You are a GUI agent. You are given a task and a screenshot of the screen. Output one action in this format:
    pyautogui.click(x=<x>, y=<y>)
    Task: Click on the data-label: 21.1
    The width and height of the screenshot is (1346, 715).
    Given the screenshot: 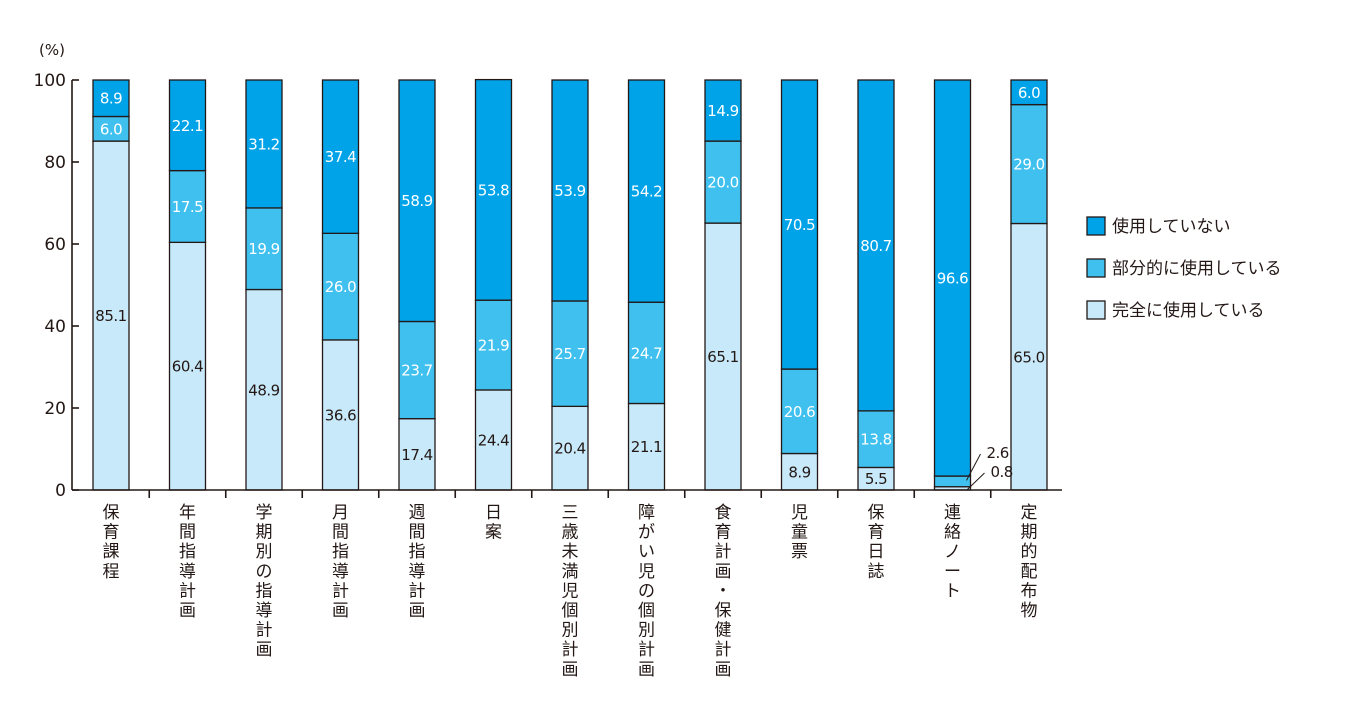 What is the action you would take?
    pyautogui.click(x=646, y=447)
    